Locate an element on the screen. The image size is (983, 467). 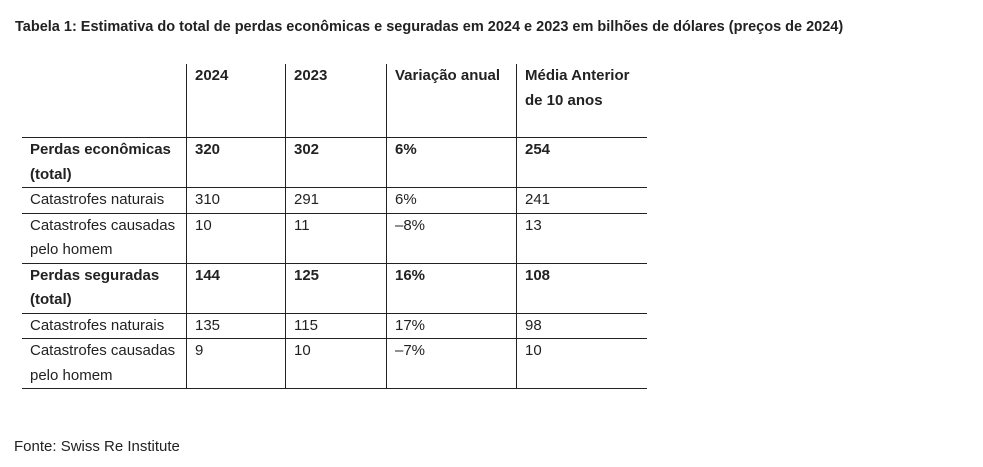
cell-media: 241 is located at coordinates (581, 200).